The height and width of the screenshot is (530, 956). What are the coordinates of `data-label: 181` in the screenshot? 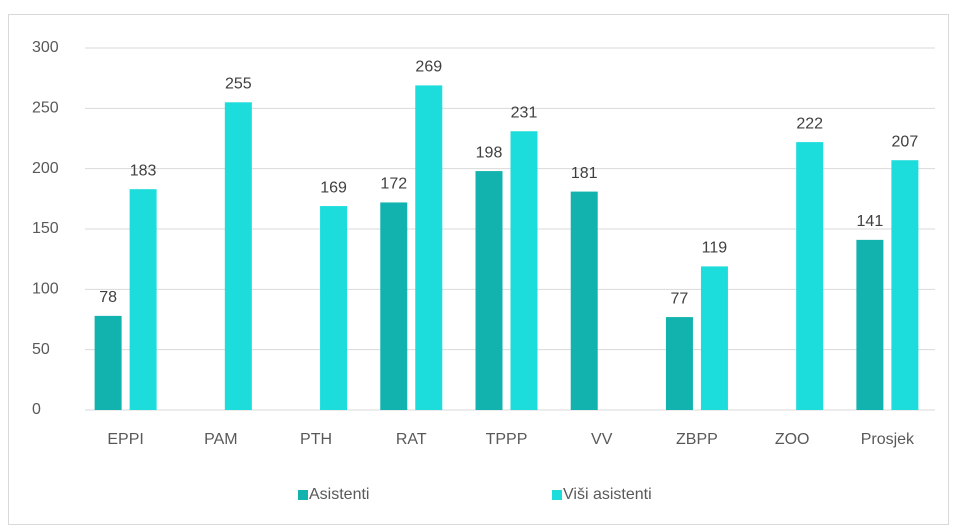 It's located at (584, 173).